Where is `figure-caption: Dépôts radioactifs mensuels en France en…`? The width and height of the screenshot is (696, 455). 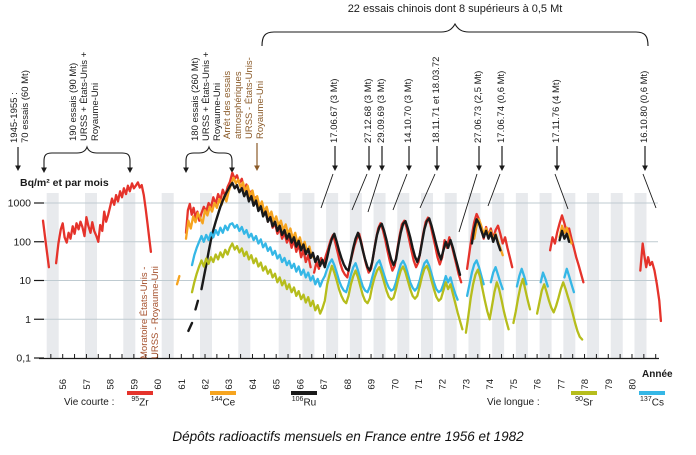 figure-caption: Dépôts radioactifs mensuels en France en… is located at coordinates (348, 436).